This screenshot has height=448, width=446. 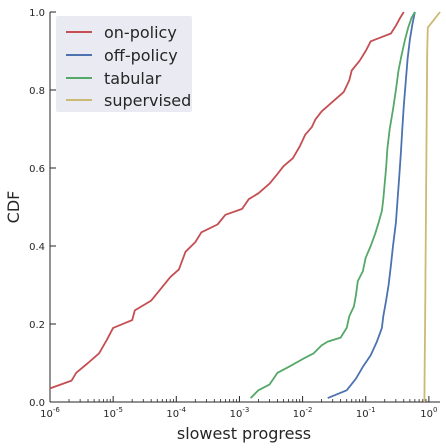 I want to click on y-tick-label: 0.4, so click(x=37, y=247).